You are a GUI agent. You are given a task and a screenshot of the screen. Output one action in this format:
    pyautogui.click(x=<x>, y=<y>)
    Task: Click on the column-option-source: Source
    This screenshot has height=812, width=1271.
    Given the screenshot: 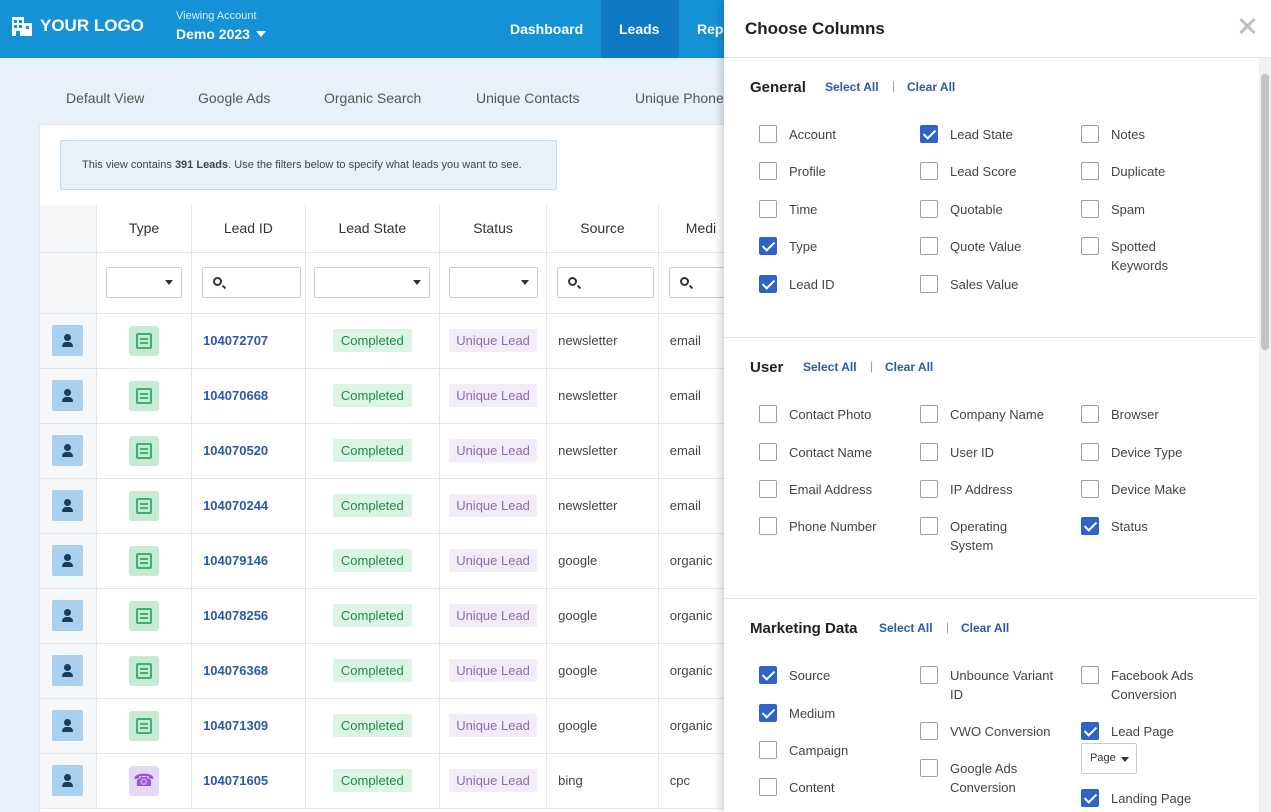 What is the action you would take?
    pyautogui.click(x=824, y=675)
    